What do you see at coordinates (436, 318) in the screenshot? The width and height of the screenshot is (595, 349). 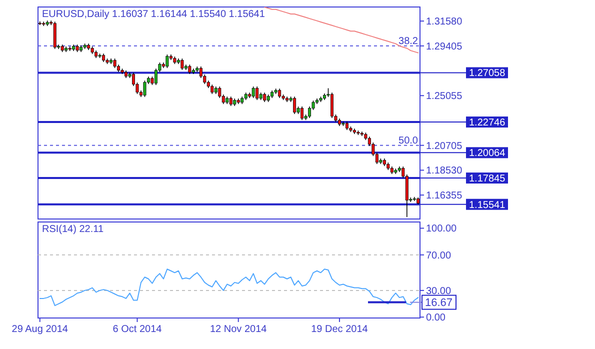 I see `y-tick-label: 0.00` at bounding box center [436, 318].